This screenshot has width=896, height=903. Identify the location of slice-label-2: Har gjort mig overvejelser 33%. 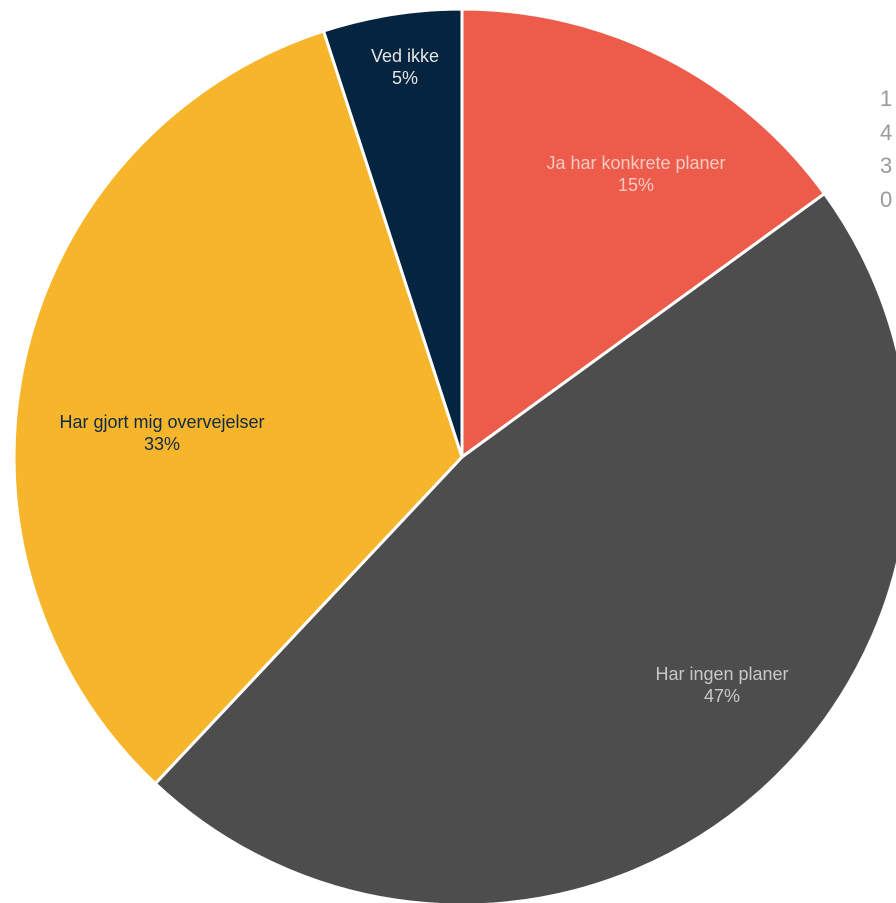
(161, 433).